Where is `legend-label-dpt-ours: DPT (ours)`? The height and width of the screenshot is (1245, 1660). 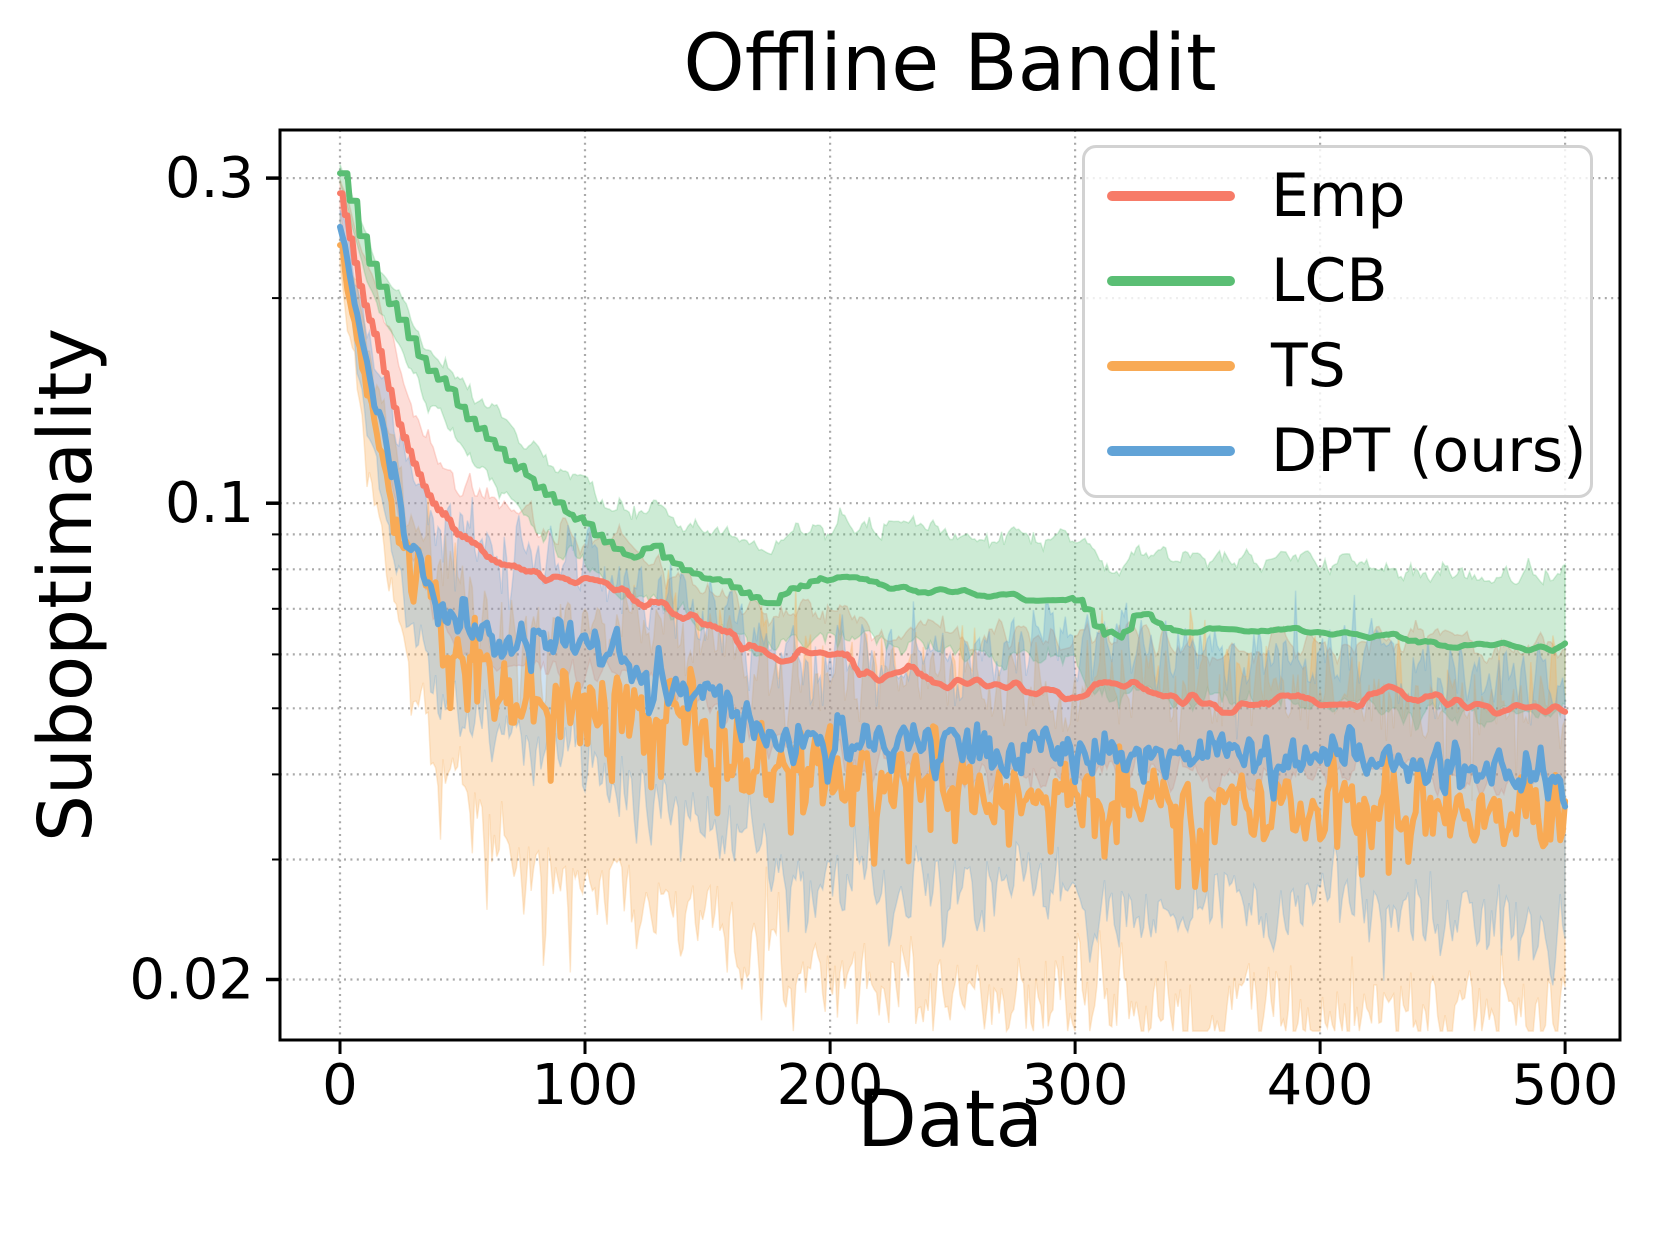 legend-label-dpt-ours: DPT (ours) is located at coordinates (1429, 450).